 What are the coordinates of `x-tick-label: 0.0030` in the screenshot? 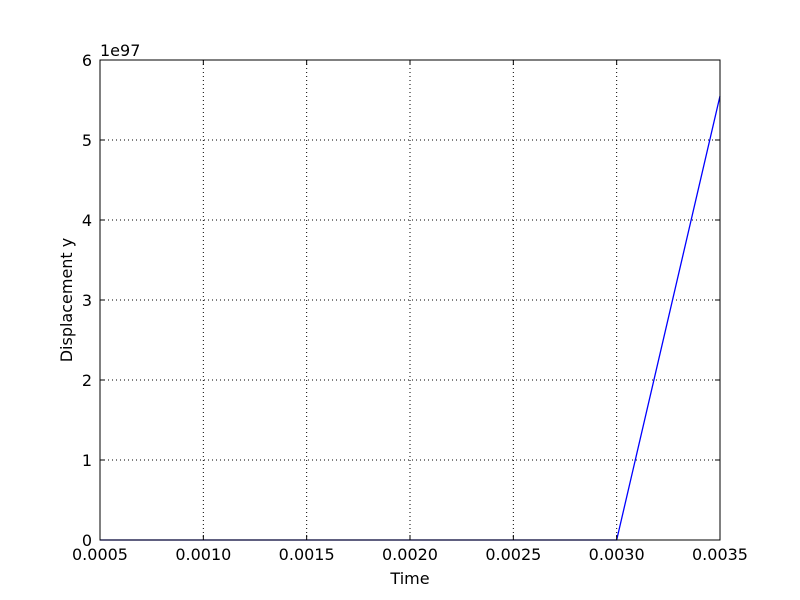 It's located at (617, 554).